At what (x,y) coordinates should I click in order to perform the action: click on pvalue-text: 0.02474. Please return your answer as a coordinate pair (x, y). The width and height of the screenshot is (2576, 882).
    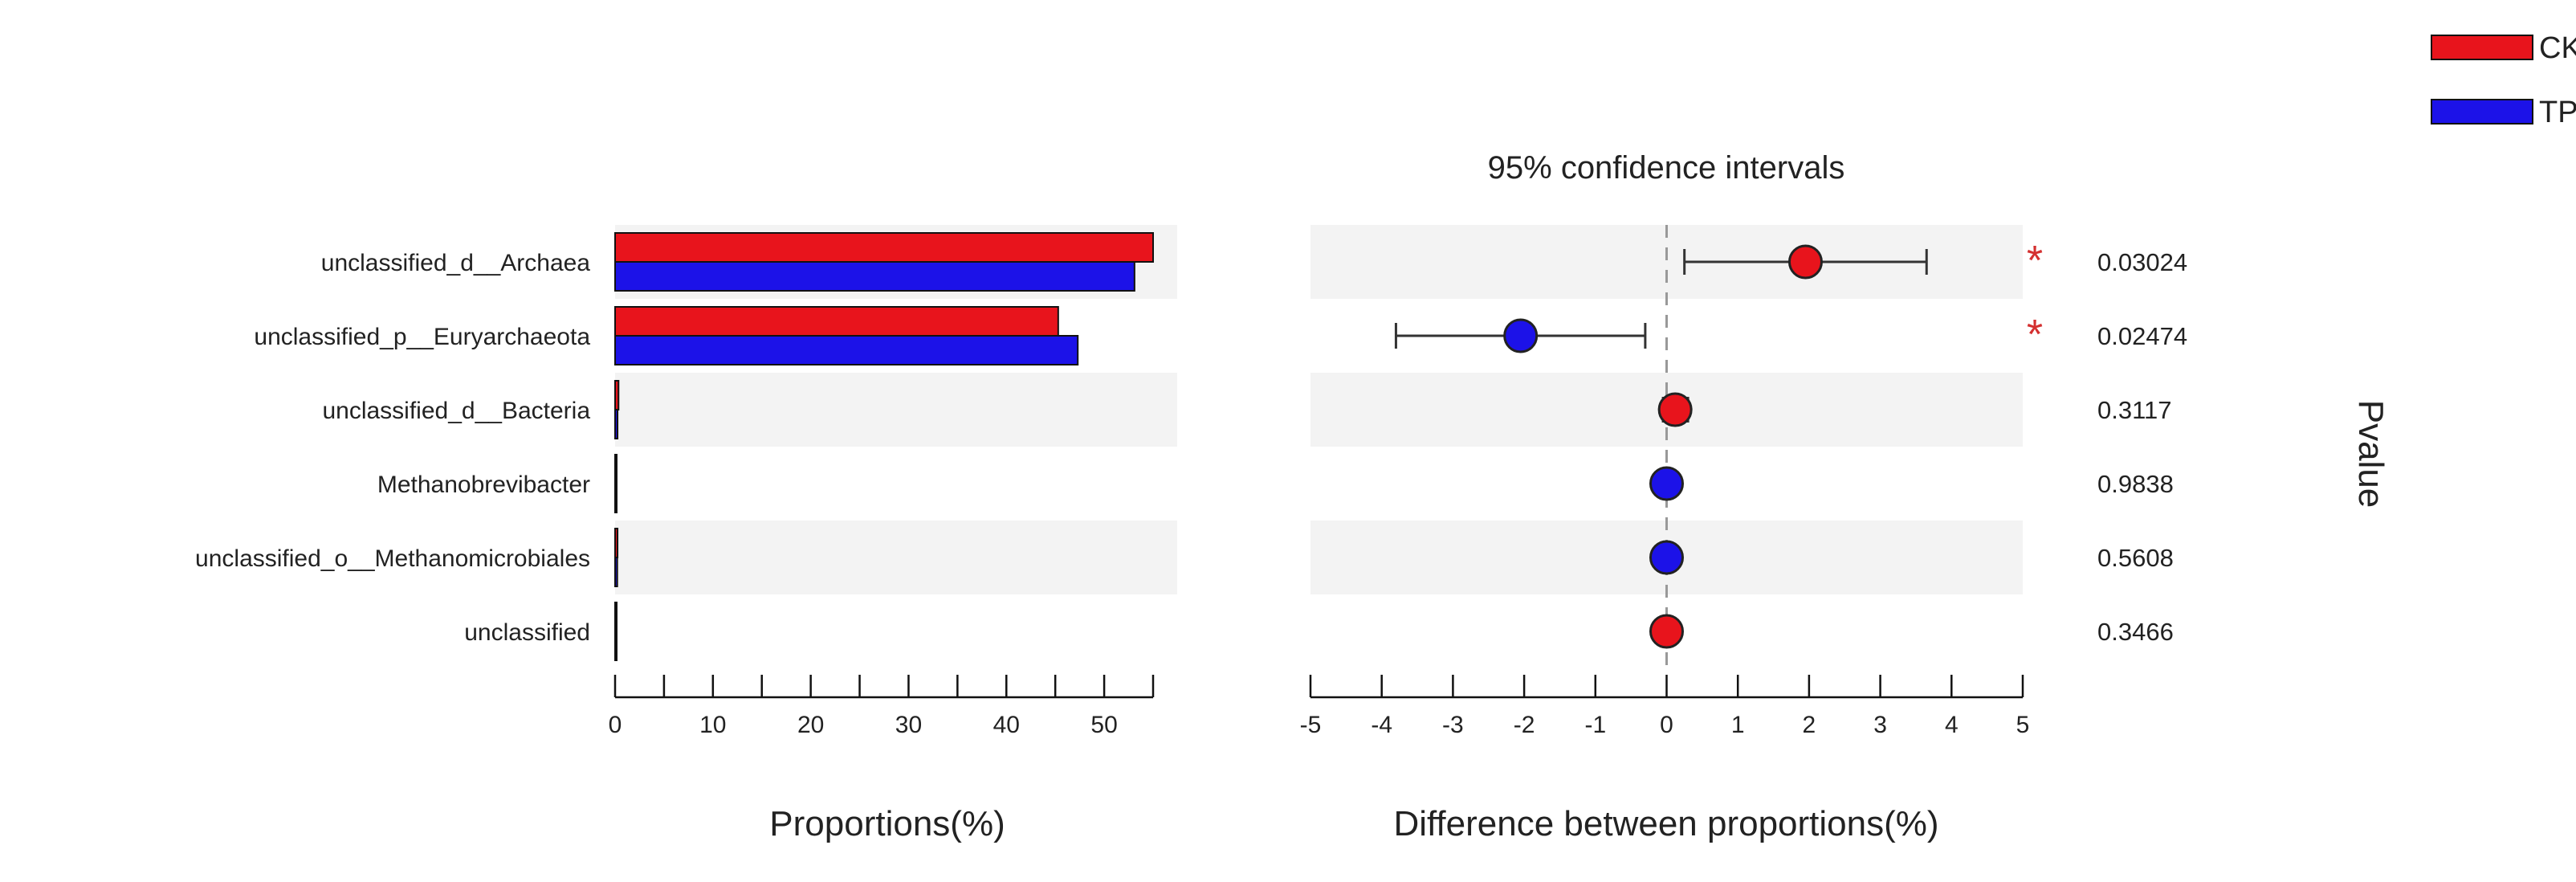
    Looking at the image, I should click on (2142, 336).